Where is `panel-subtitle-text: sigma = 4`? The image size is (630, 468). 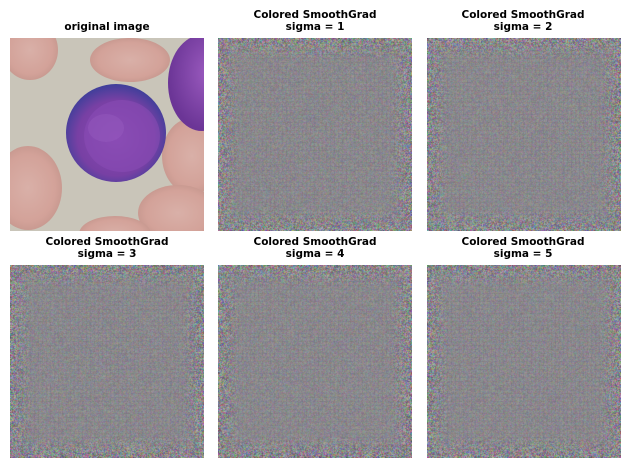
panel-subtitle-text: sigma = 4 is located at coordinates (315, 254).